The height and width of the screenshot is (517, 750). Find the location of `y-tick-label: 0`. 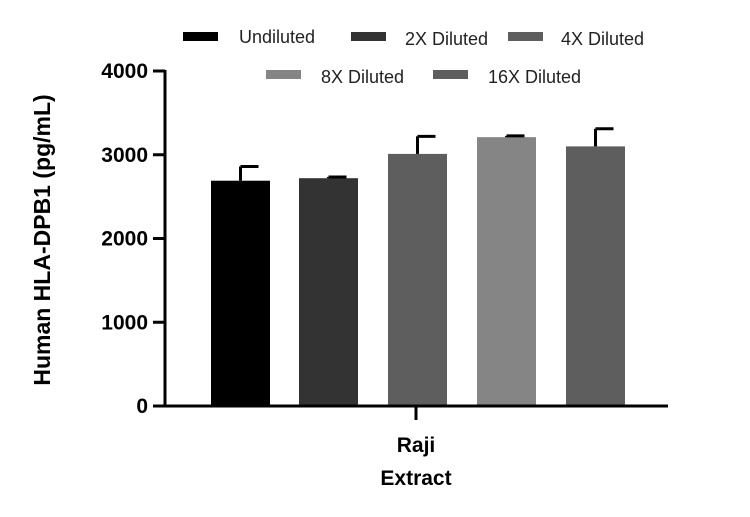

y-tick-label: 0 is located at coordinates (142, 406).